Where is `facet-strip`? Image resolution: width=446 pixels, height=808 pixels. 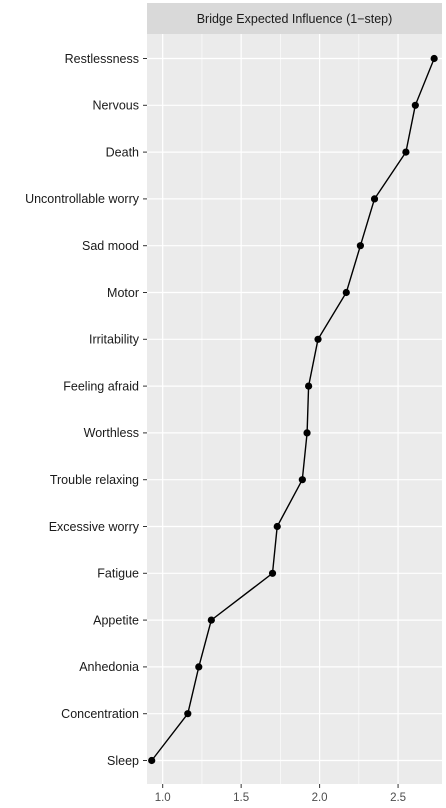
facet-strip is located at coordinates (294, 18).